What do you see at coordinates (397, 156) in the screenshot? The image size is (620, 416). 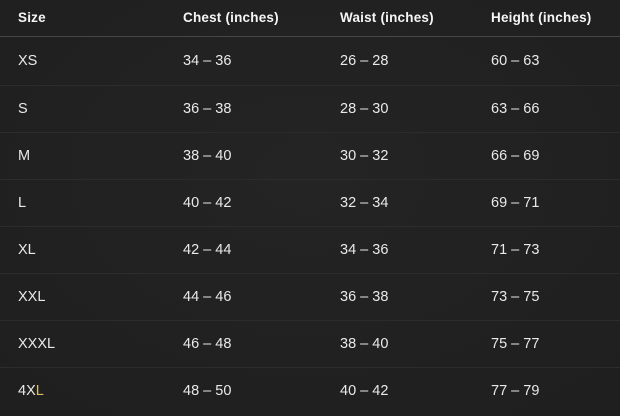 I see `waist-range: 30 – 32` at bounding box center [397, 156].